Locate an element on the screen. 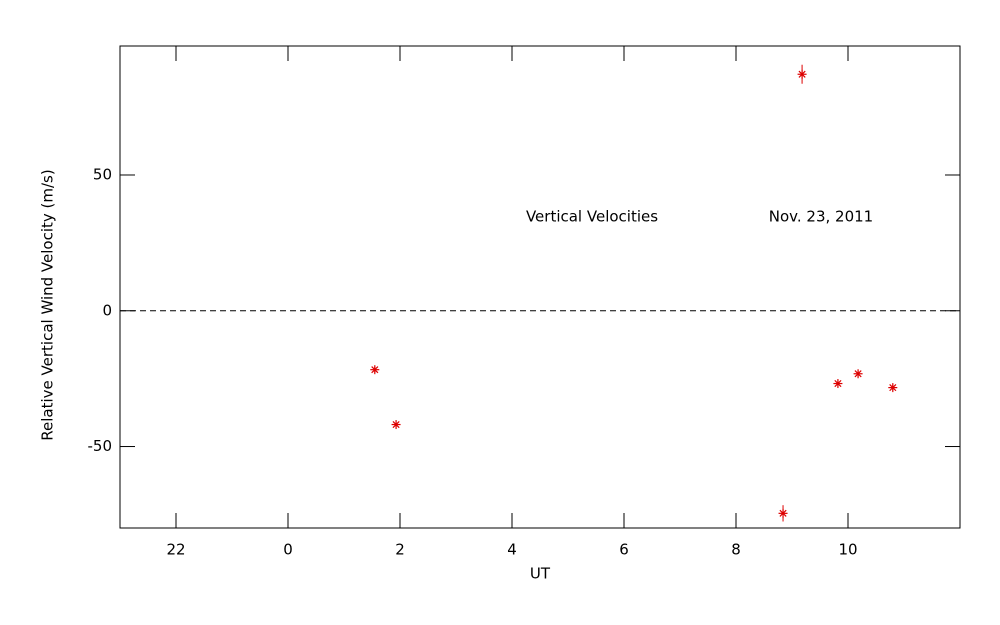 The image size is (1000, 625). x-tick-label: 0 is located at coordinates (288, 550).